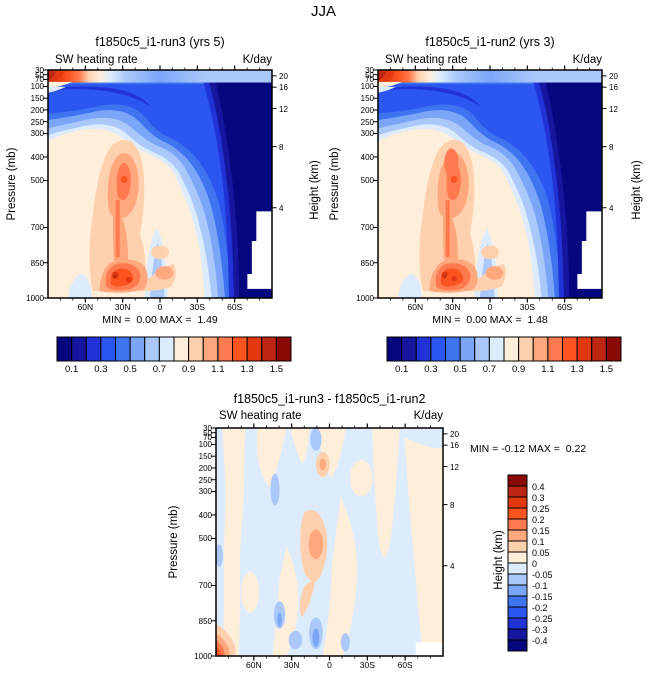 The image size is (647, 683). What do you see at coordinates (542, 574) in the screenshot?
I see `colorbar-tick-label: -0.05` at bounding box center [542, 574].